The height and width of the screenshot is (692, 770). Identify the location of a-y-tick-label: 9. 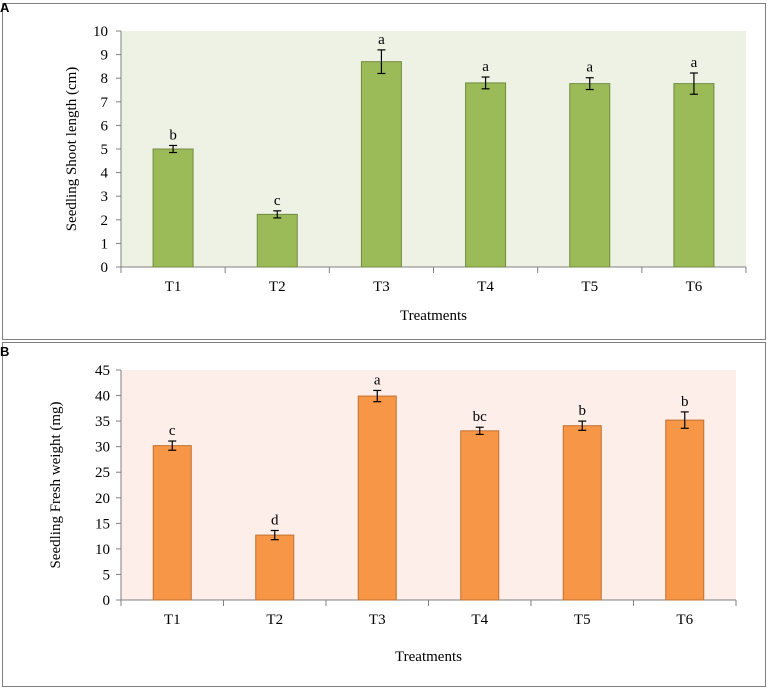
(105, 56).